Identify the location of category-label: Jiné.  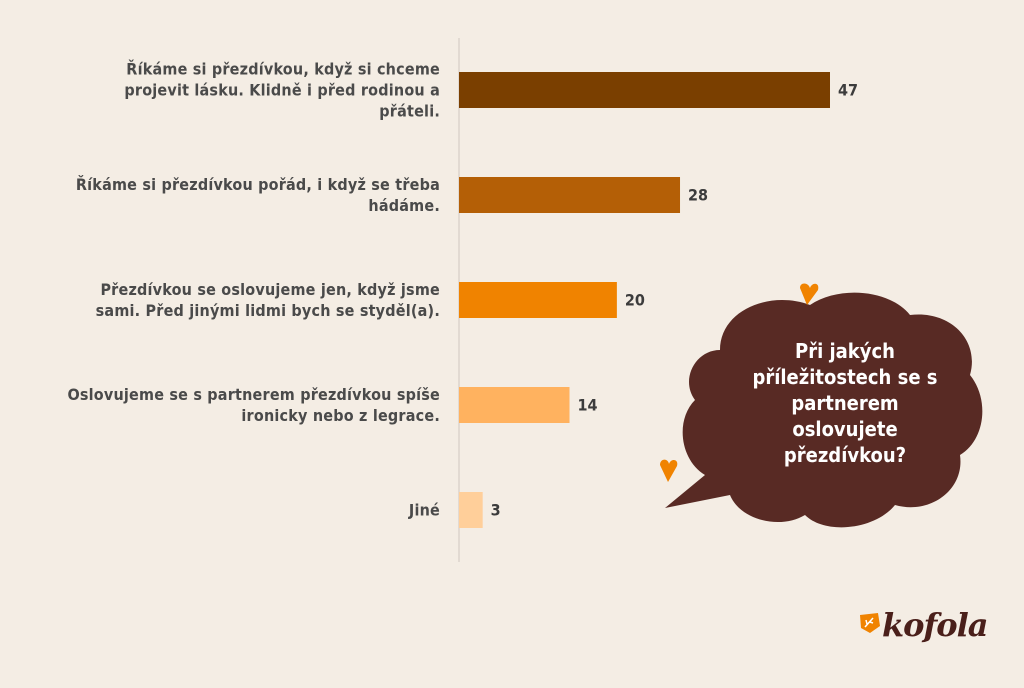
(424, 510).